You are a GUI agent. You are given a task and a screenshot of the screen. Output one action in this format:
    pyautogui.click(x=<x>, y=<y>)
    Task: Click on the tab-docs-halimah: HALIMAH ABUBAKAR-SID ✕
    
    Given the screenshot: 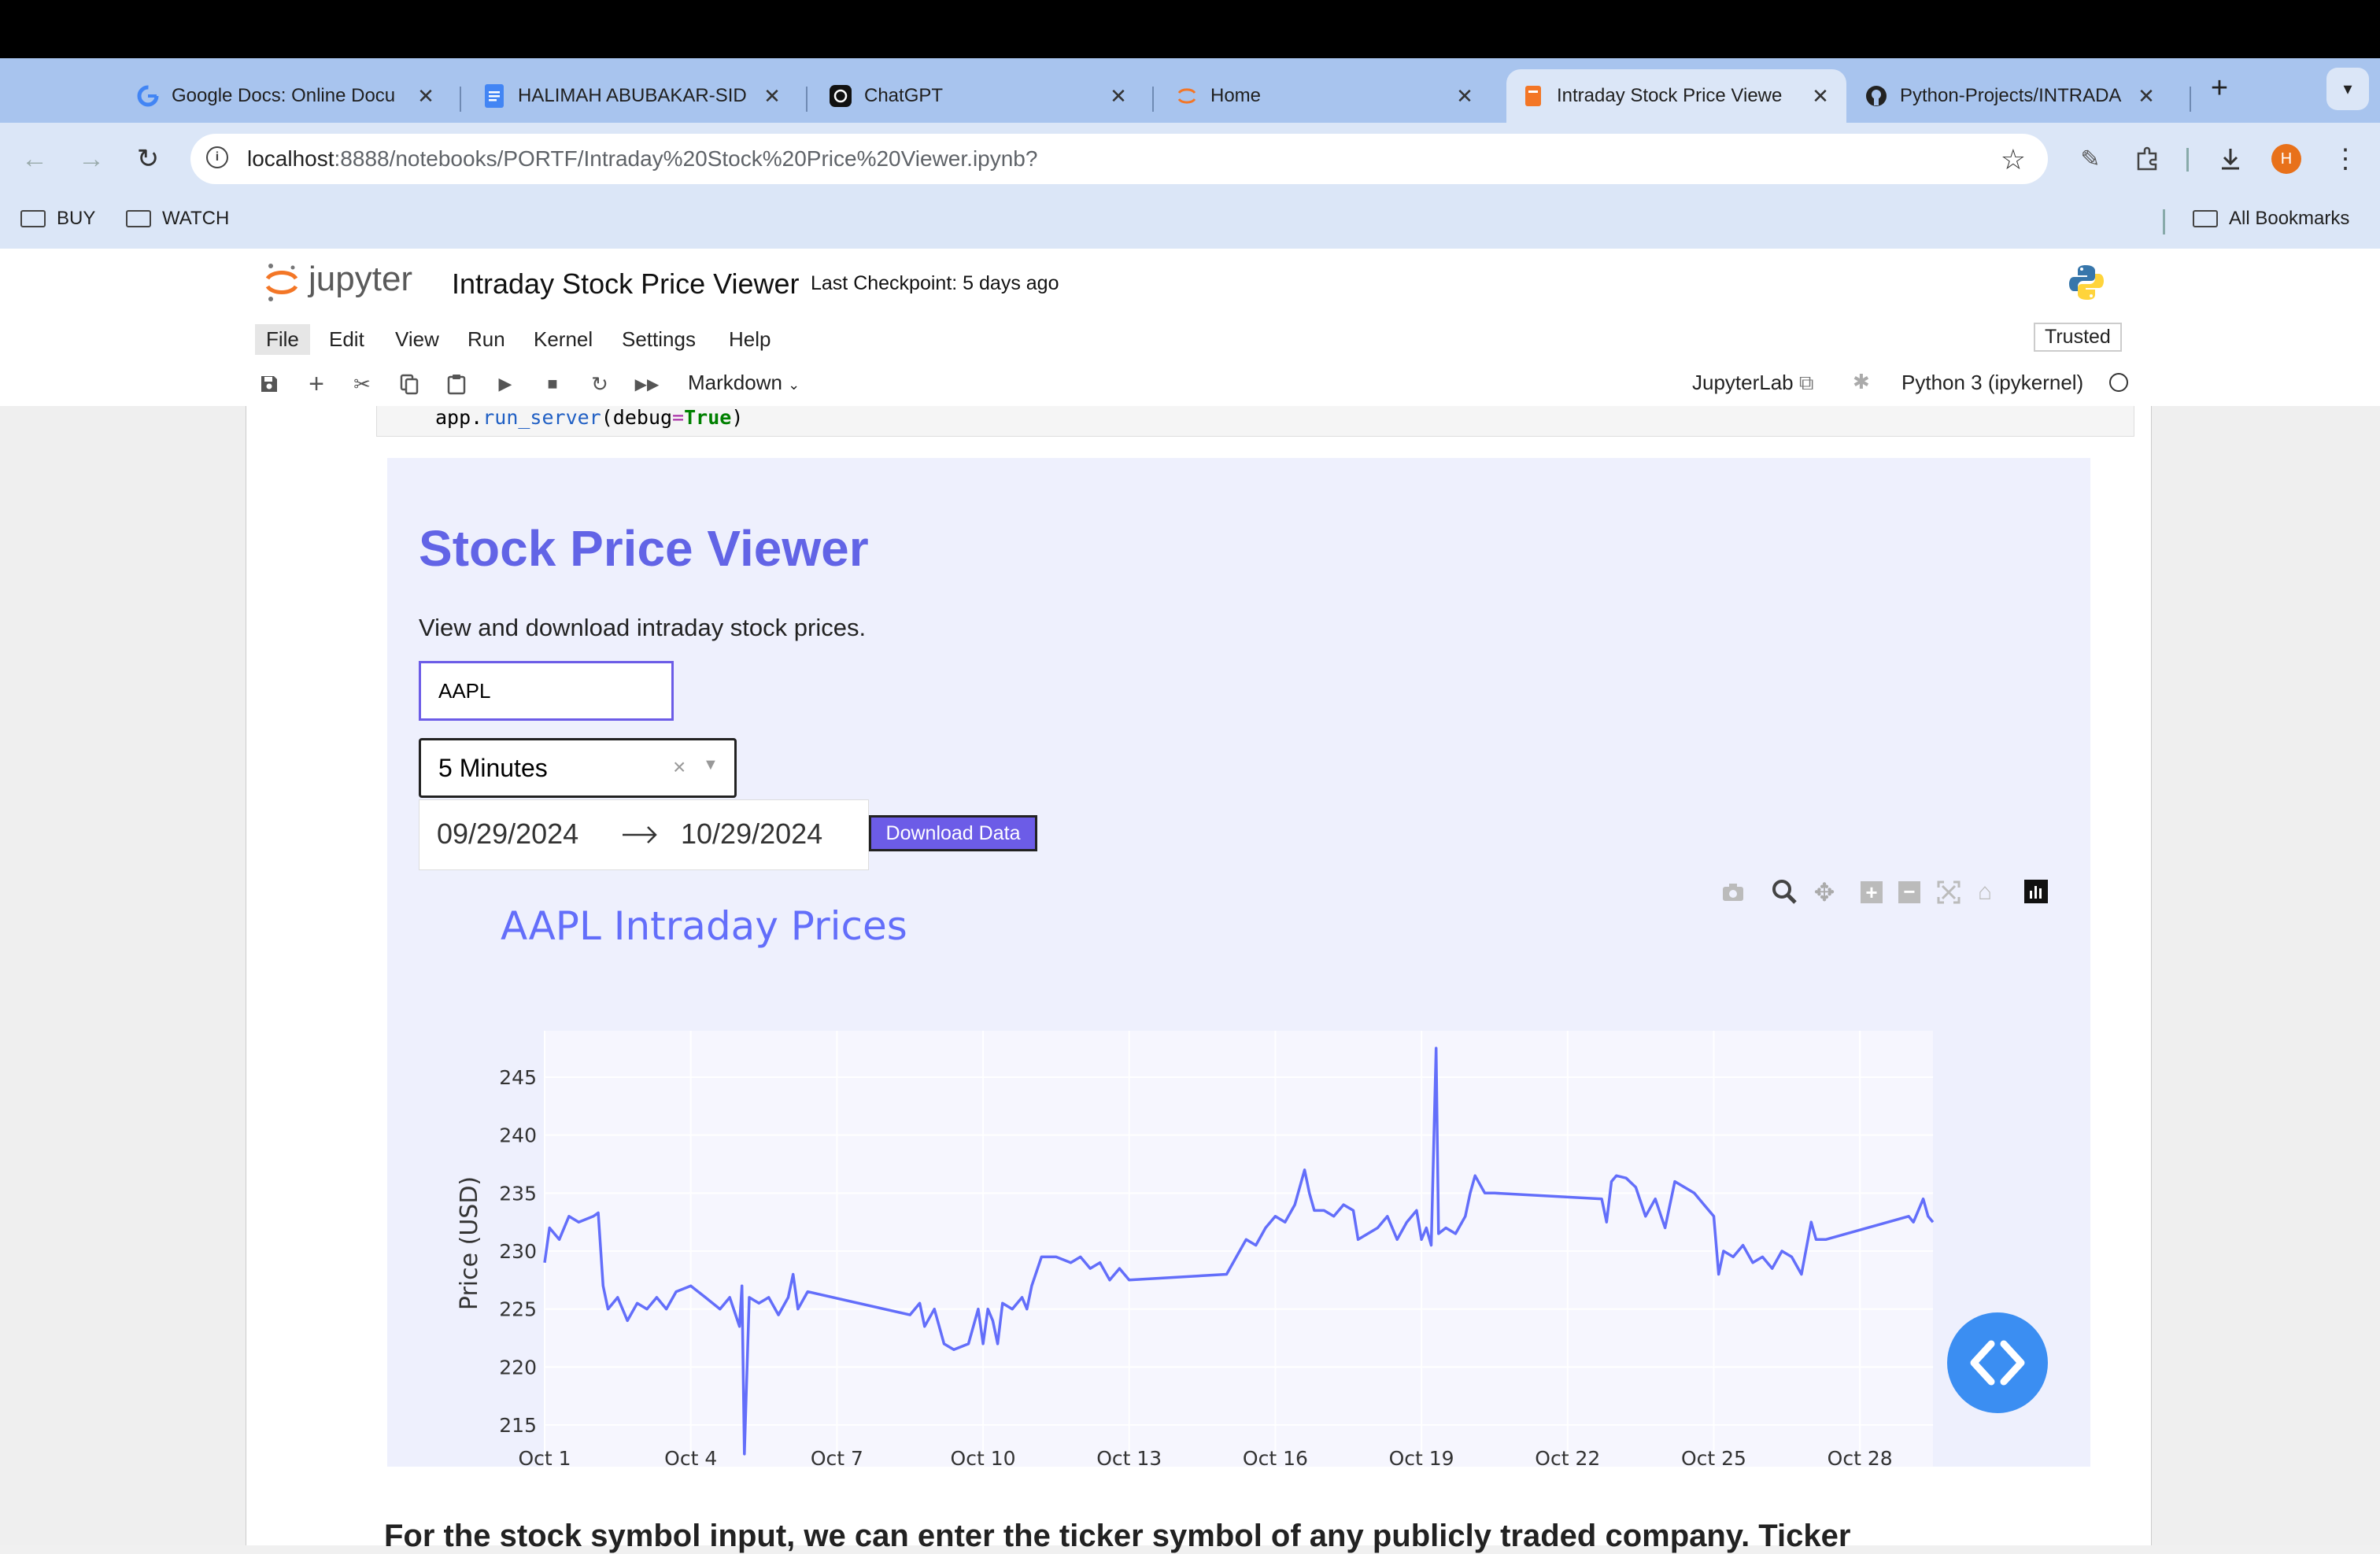 What is the action you would take?
    pyautogui.click(x=633, y=96)
    